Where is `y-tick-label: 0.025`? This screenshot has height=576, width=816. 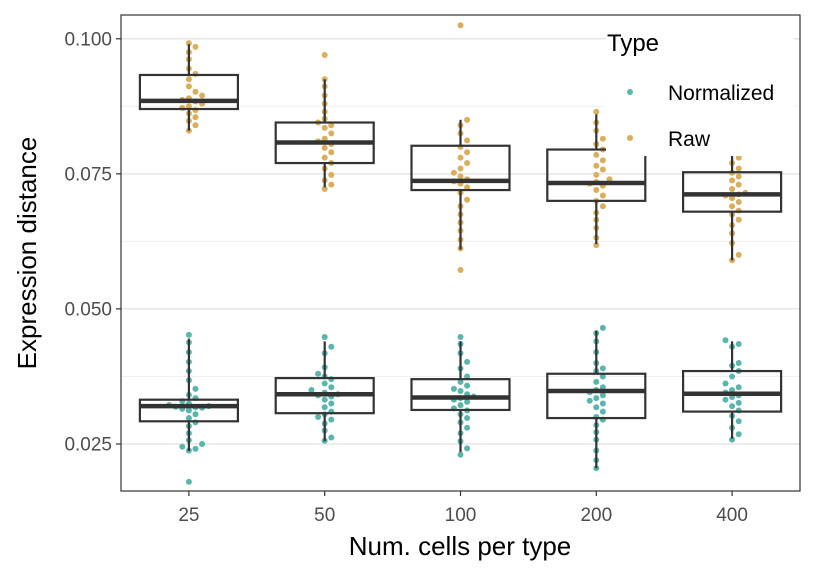
y-tick-label: 0.025 is located at coordinates (88, 444).